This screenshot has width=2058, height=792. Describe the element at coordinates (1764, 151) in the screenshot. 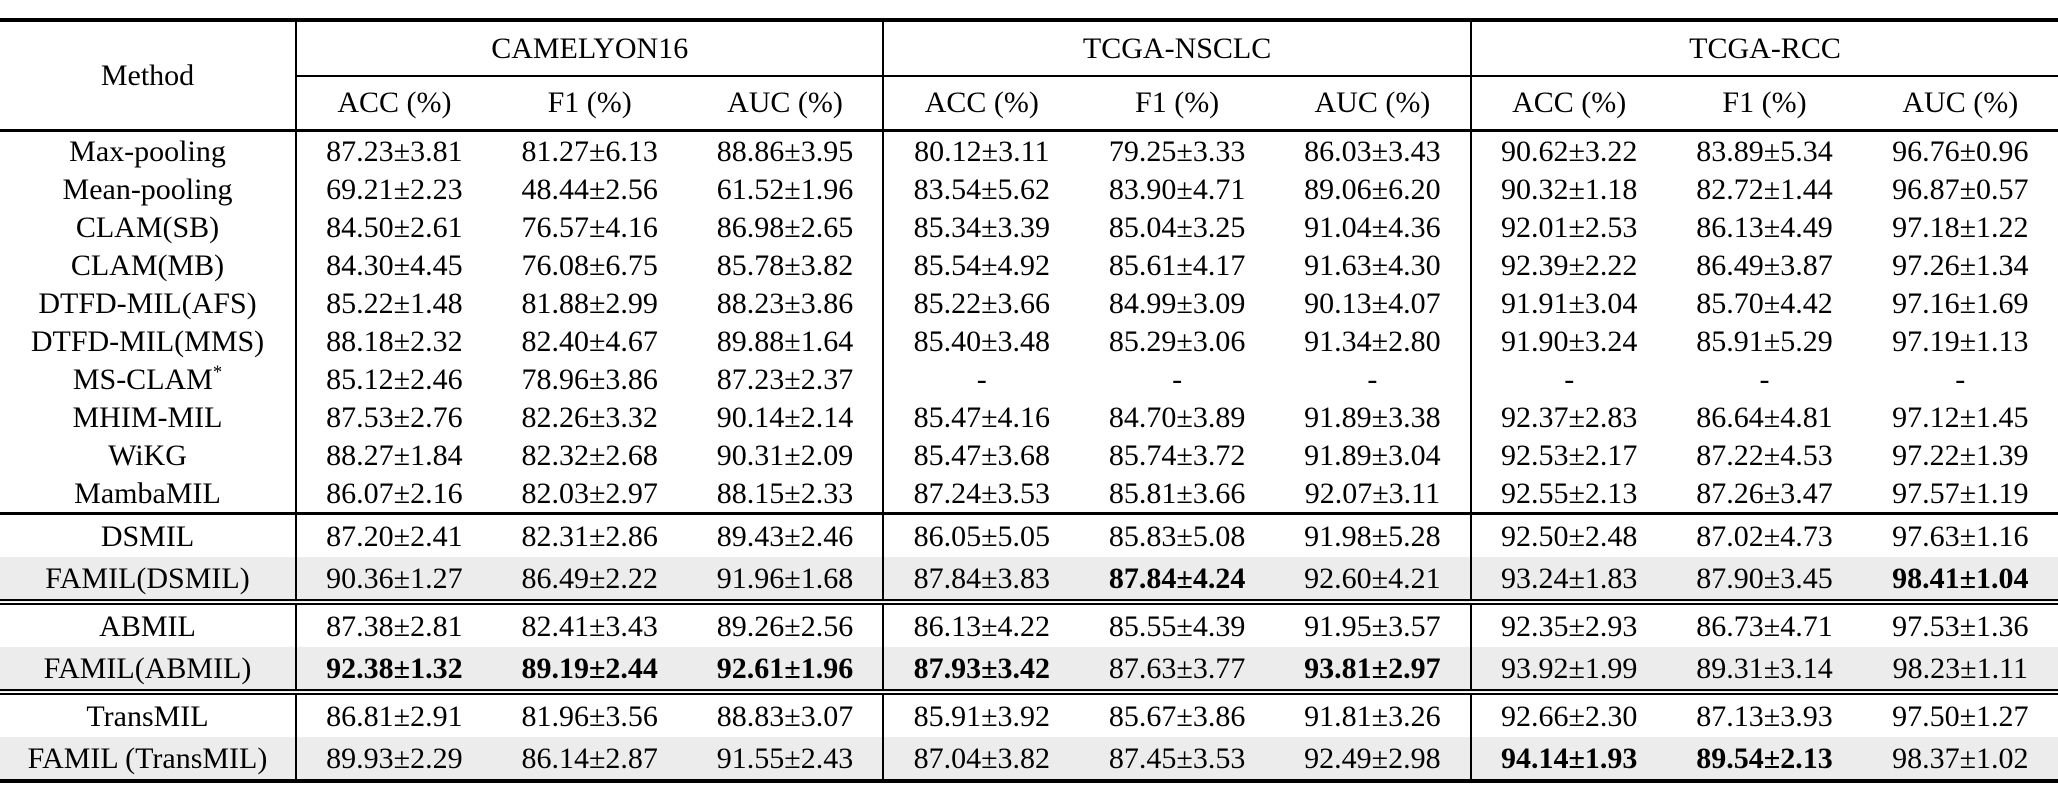

I see `value-cell: 83.89±5.34` at that location.